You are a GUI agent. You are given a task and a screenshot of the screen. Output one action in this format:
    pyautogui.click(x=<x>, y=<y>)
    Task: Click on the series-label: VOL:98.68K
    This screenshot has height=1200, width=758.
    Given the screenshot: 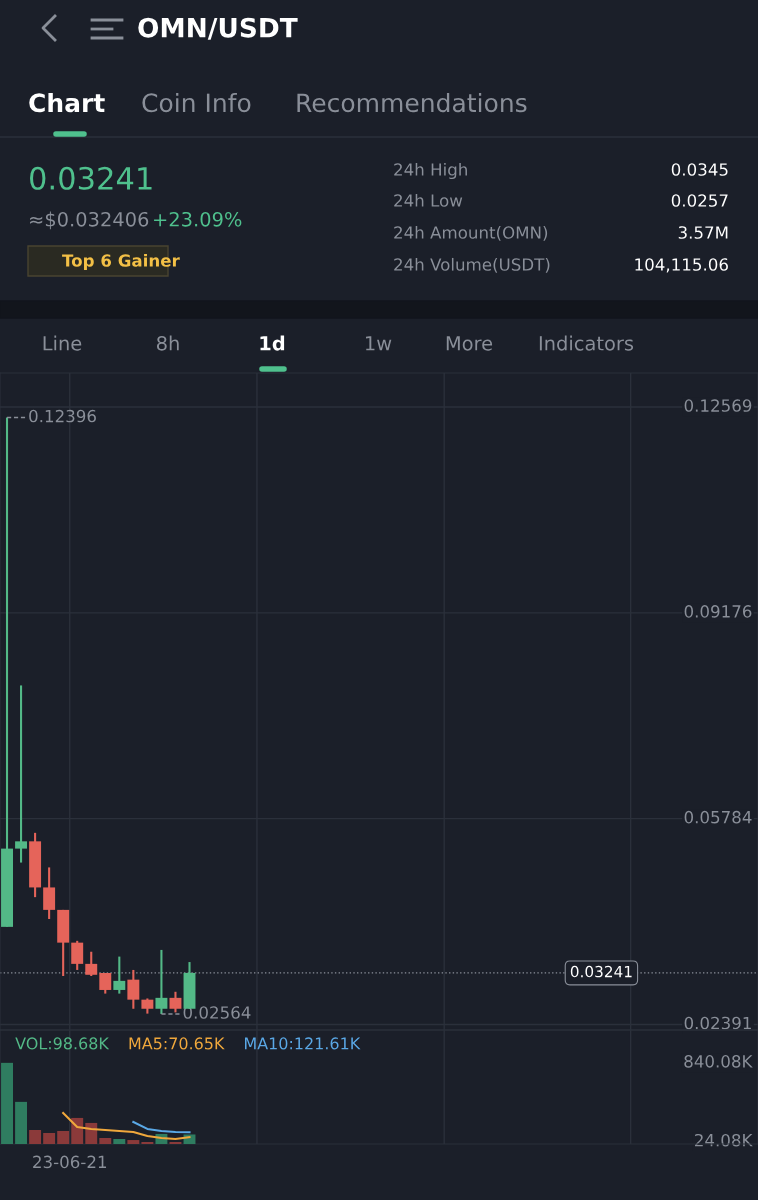 What is the action you would take?
    pyautogui.click(x=62, y=1043)
    